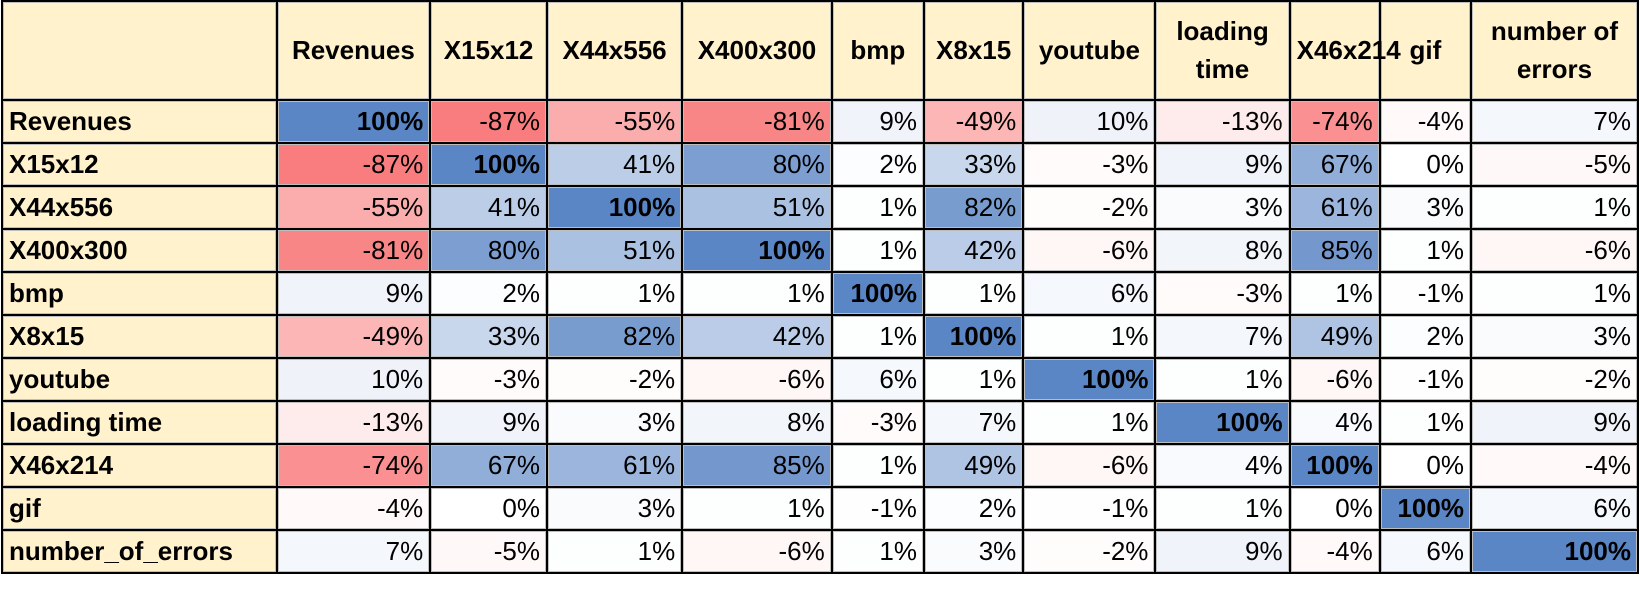  Describe the element at coordinates (1554, 50) in the screenshot. I see `column-header-number-of-errors: number of errors` at that location.